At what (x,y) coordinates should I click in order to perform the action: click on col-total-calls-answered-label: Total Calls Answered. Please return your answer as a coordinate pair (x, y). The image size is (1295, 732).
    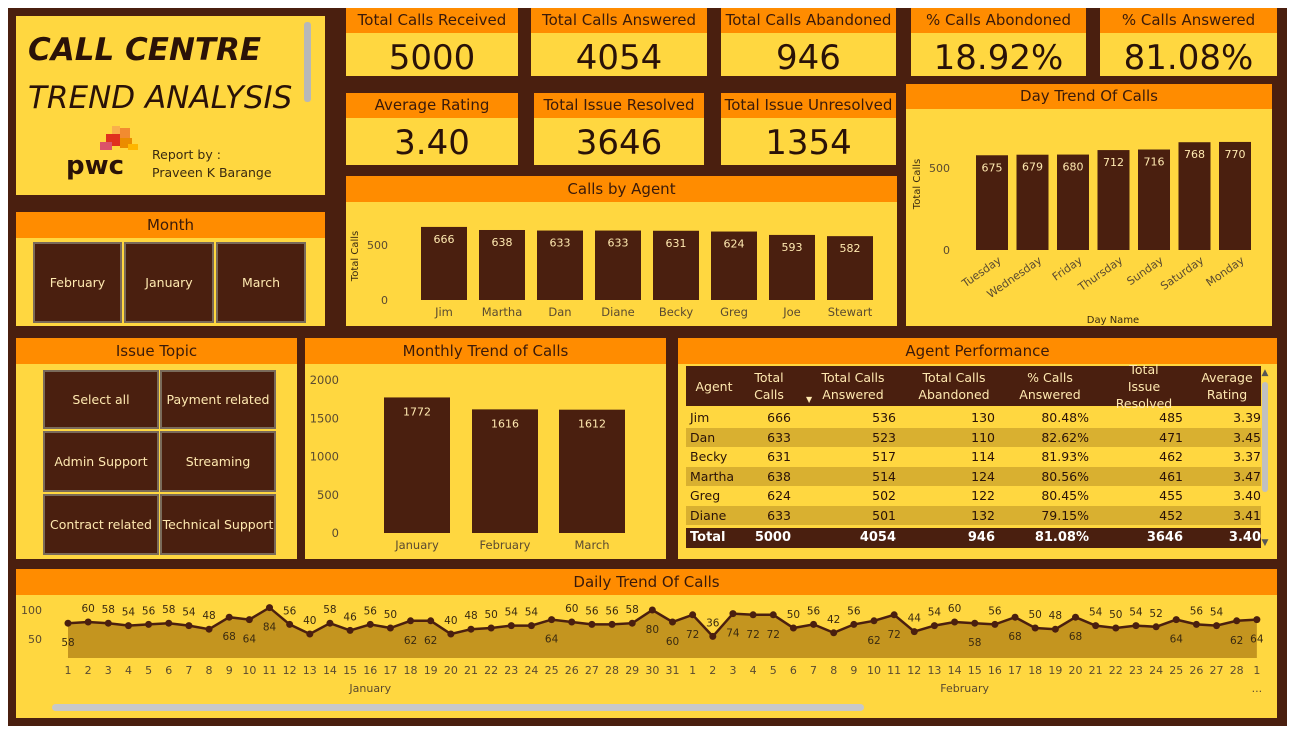
    Looking at the image, I should click on (853, 386).